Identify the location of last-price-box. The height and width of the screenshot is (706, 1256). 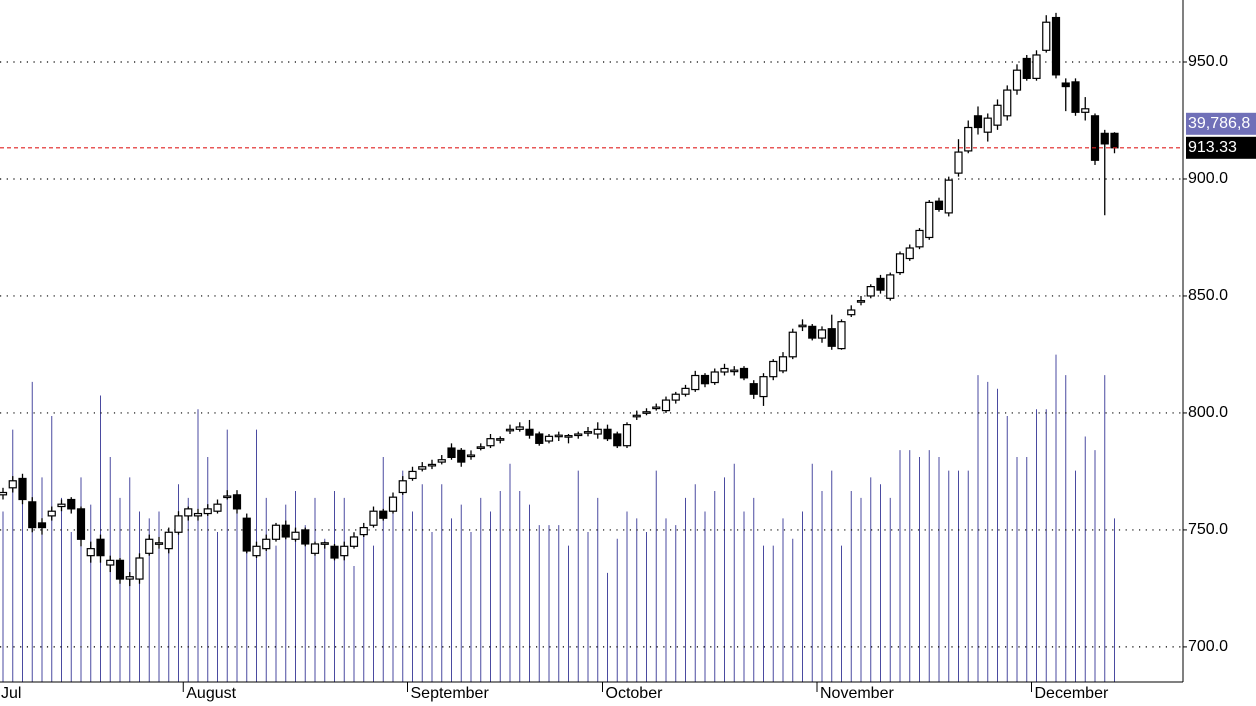
(1221, 147).